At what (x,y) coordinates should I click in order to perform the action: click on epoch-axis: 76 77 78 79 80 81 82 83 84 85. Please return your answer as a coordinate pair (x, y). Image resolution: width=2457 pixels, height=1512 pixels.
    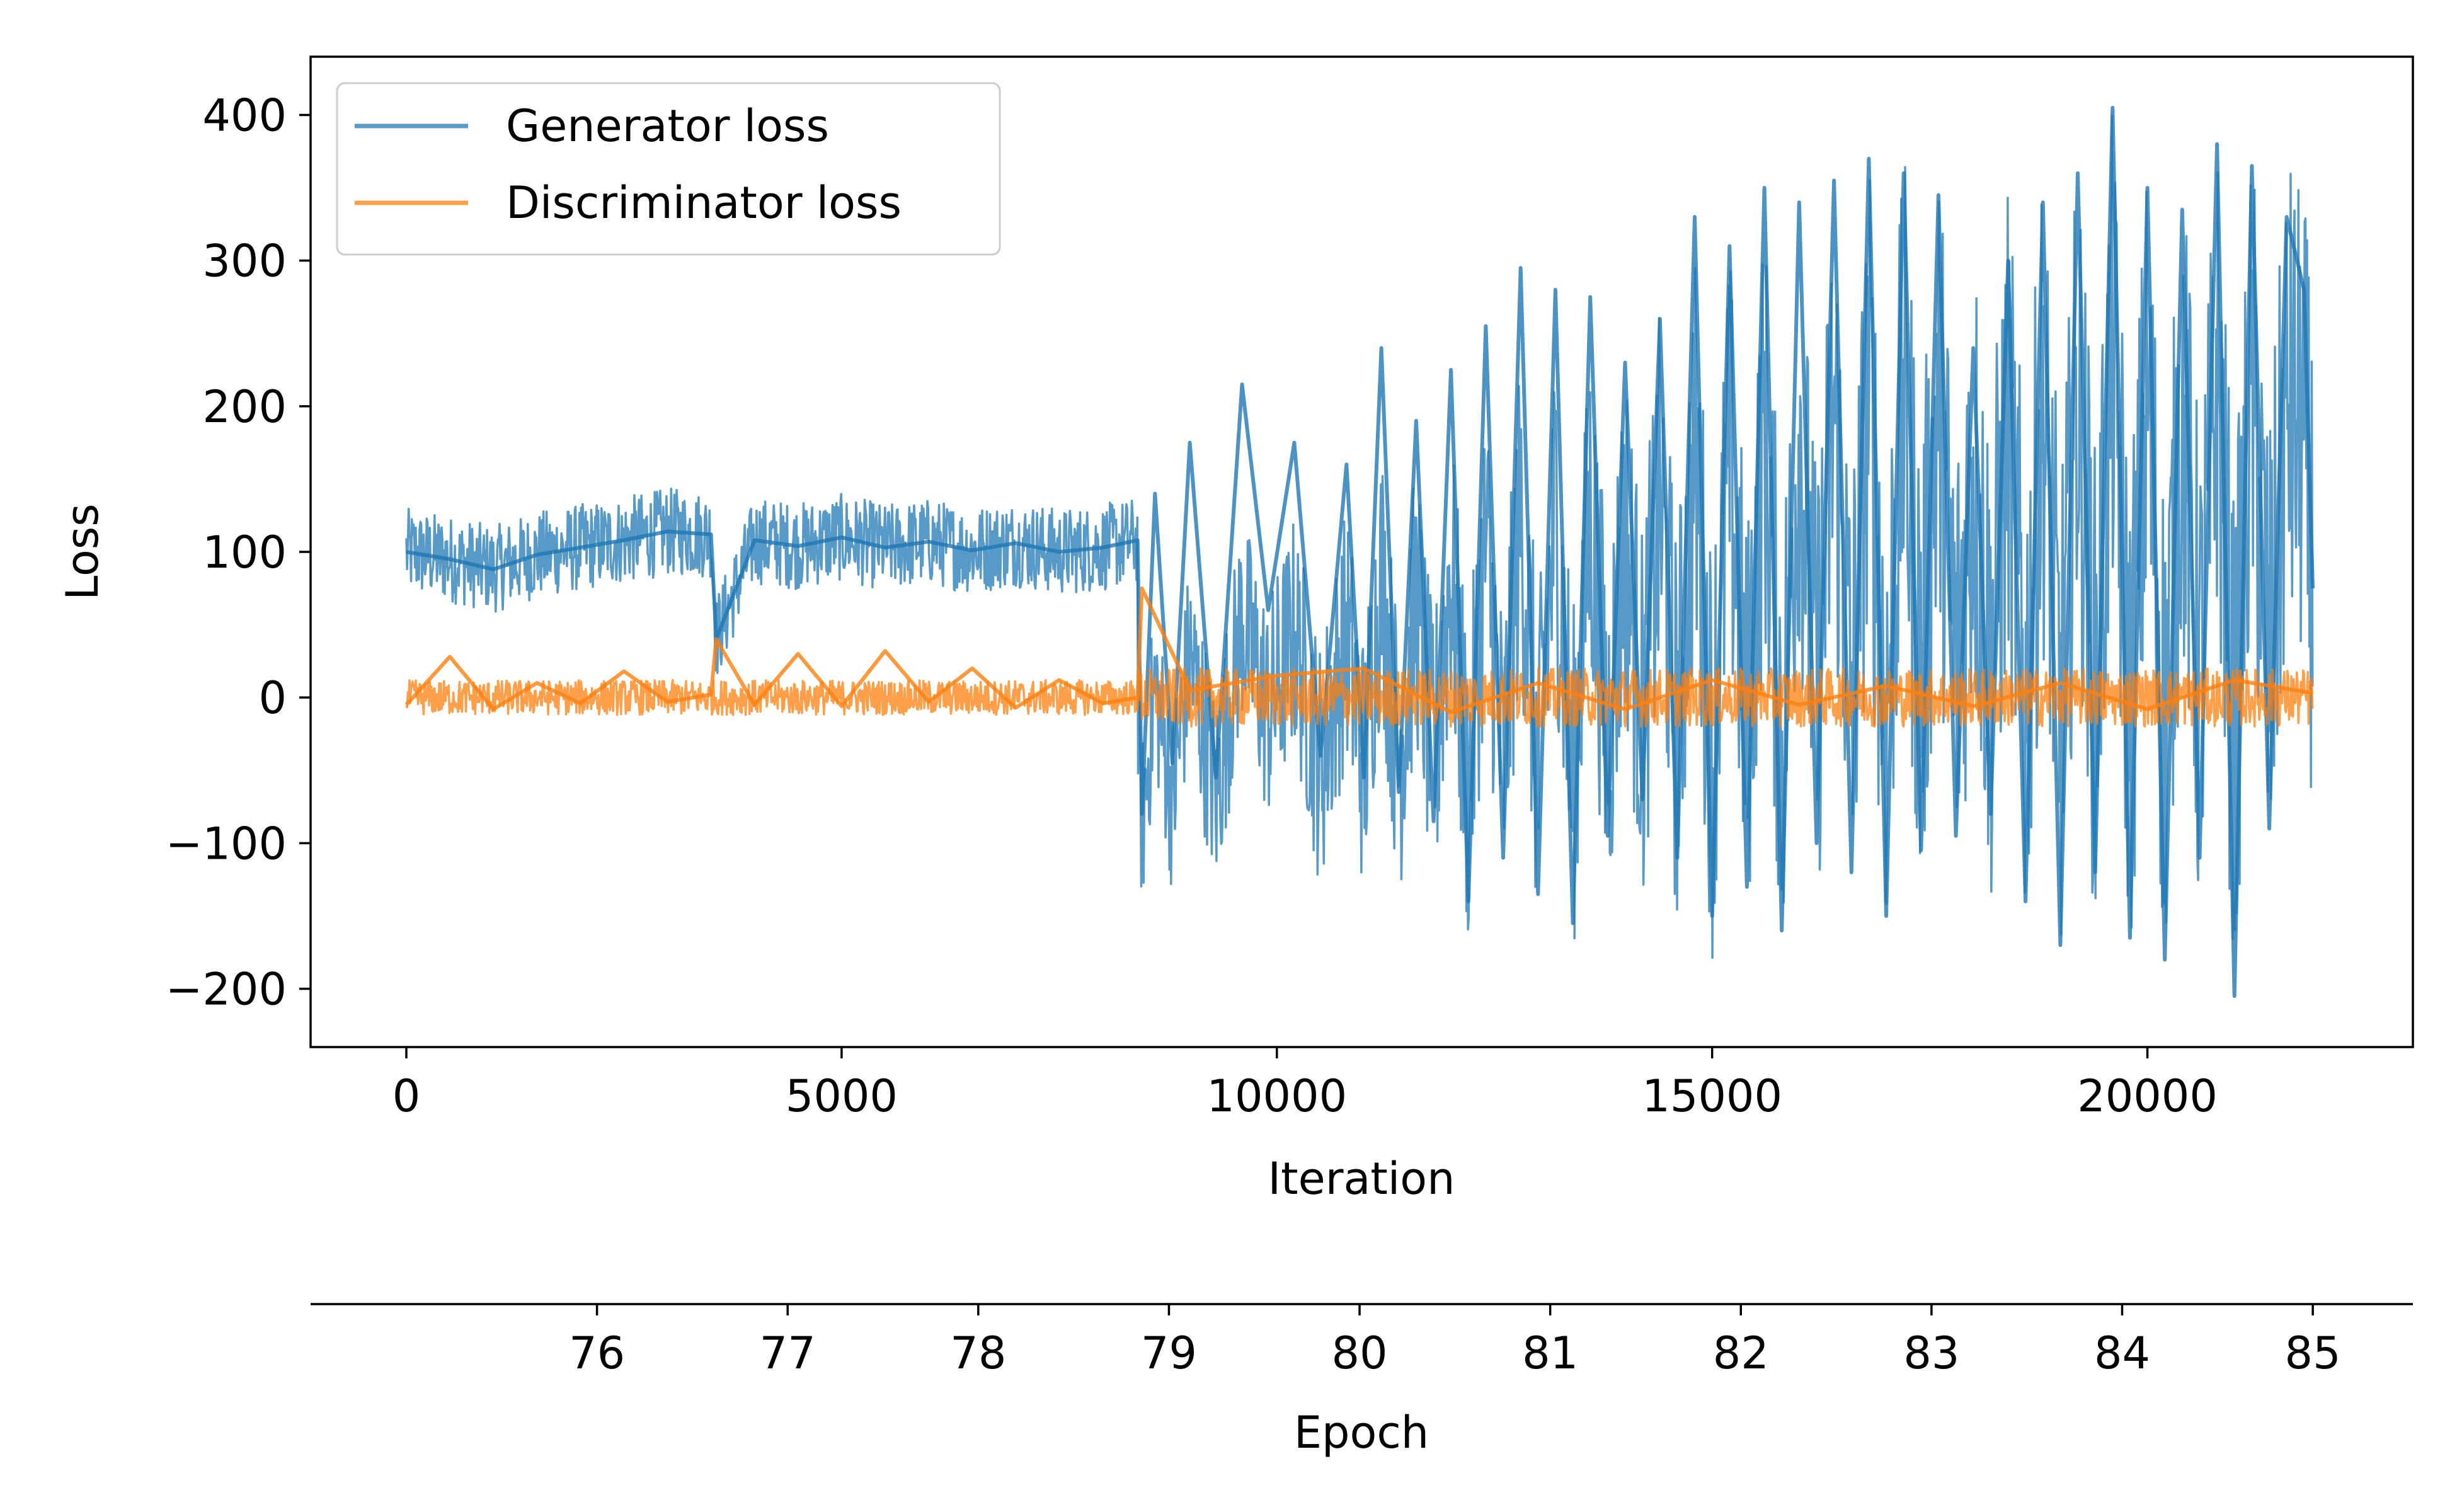
    Looking at the image, I should click on (1362, 1341).